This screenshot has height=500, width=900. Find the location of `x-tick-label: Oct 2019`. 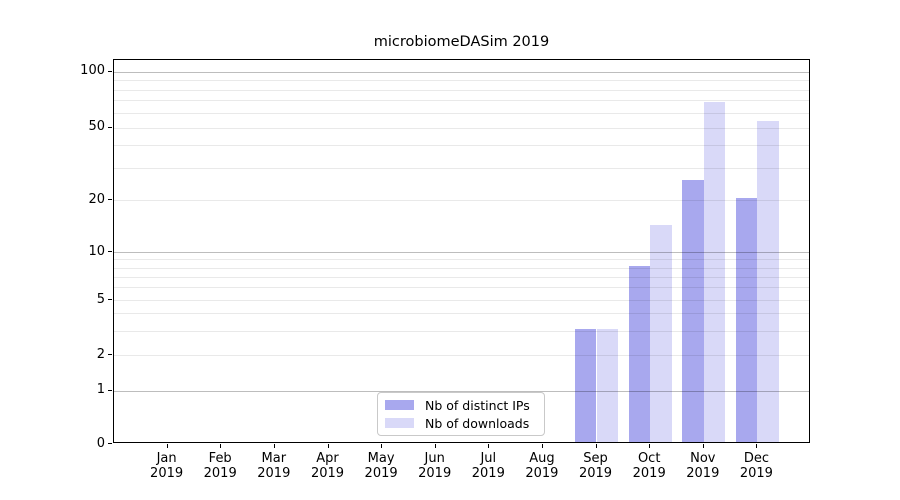

x-tick-label: Oct 2019 is located at coordinates (649, 466).